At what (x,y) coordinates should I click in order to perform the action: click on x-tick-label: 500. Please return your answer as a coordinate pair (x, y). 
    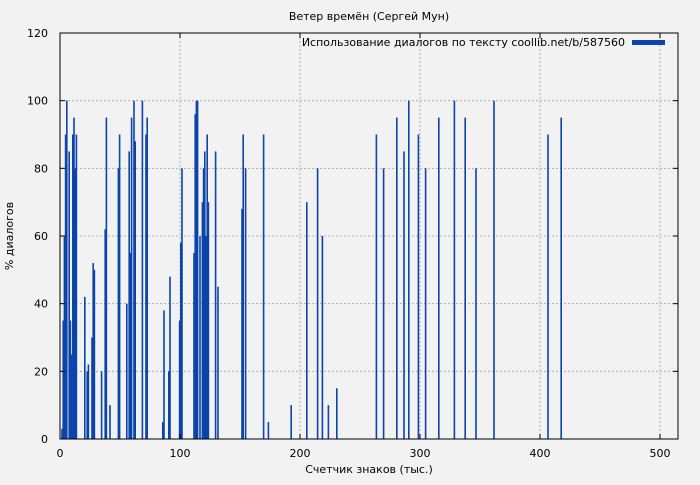
    Looking at the image, I should click on (660, 453).